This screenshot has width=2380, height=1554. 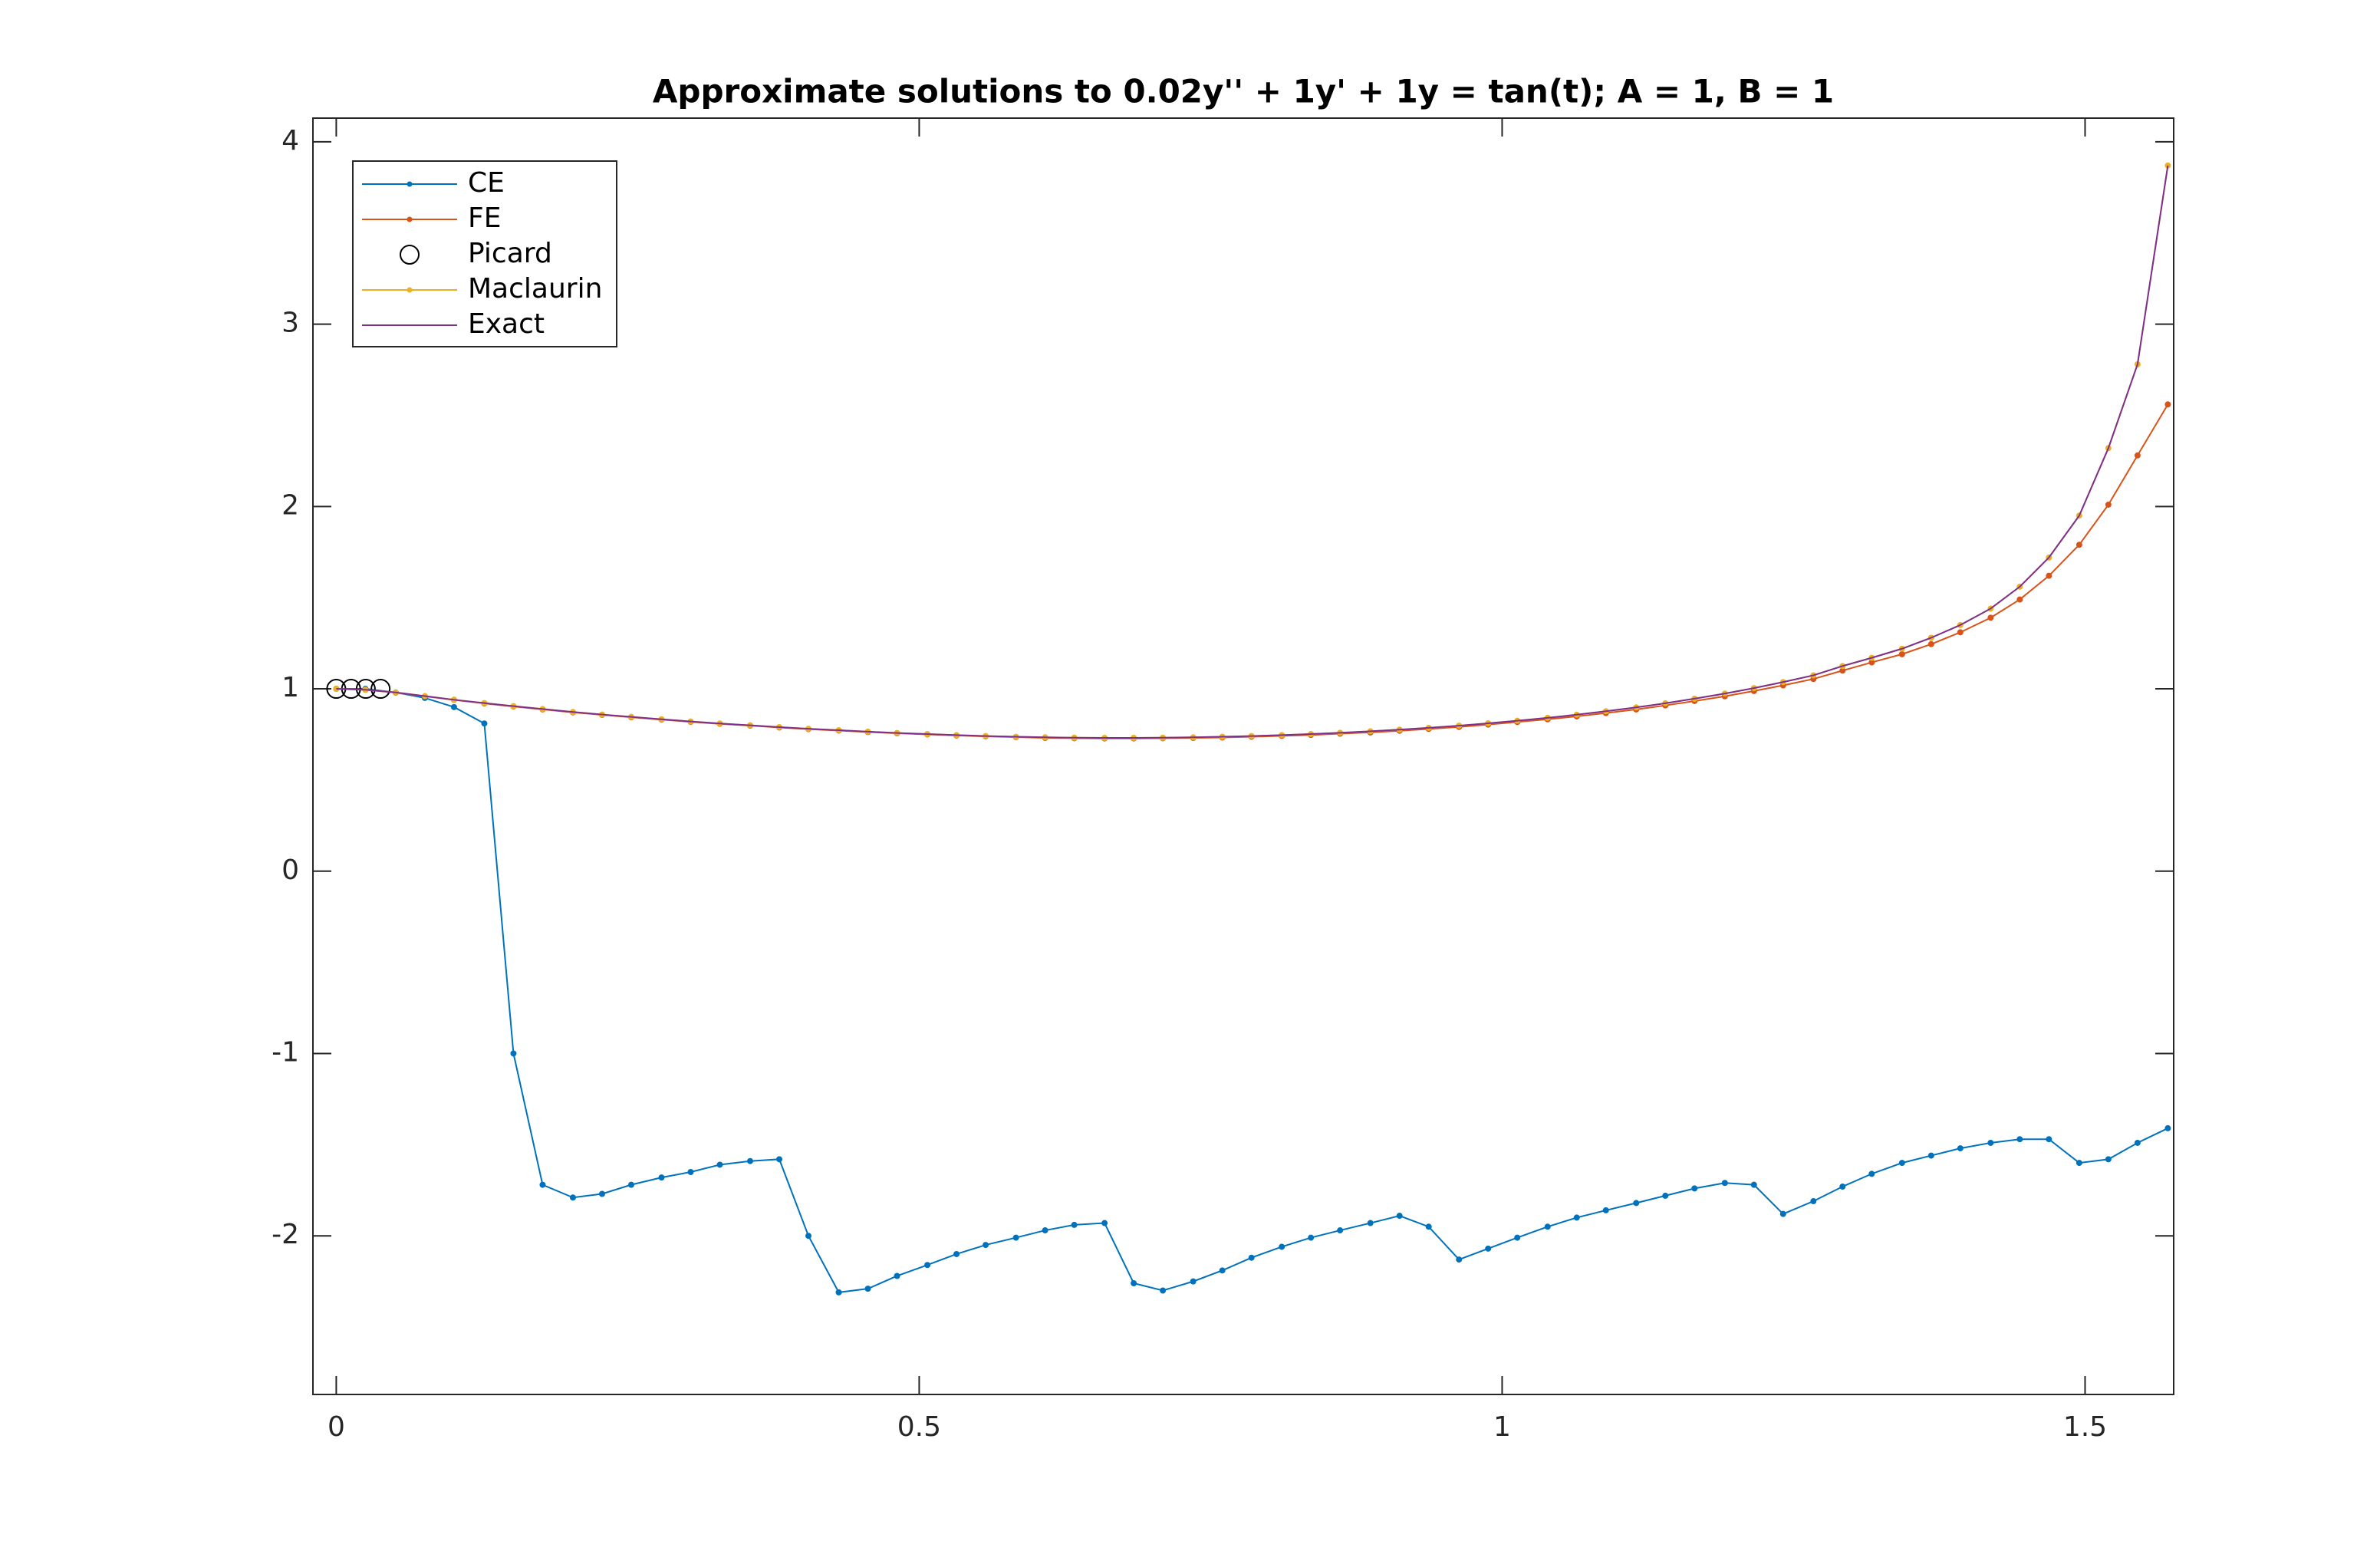 What do you see at coordinates (290, 505) in the screenshot?
I see `y-tick-label: 2` at bounding box center [290, 505].